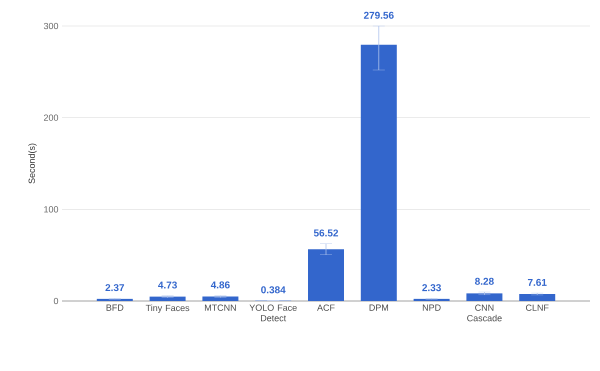  Describe the element at coordinates (56, 301) in the screenshot. I see `y-tick-label: 0` at that location.